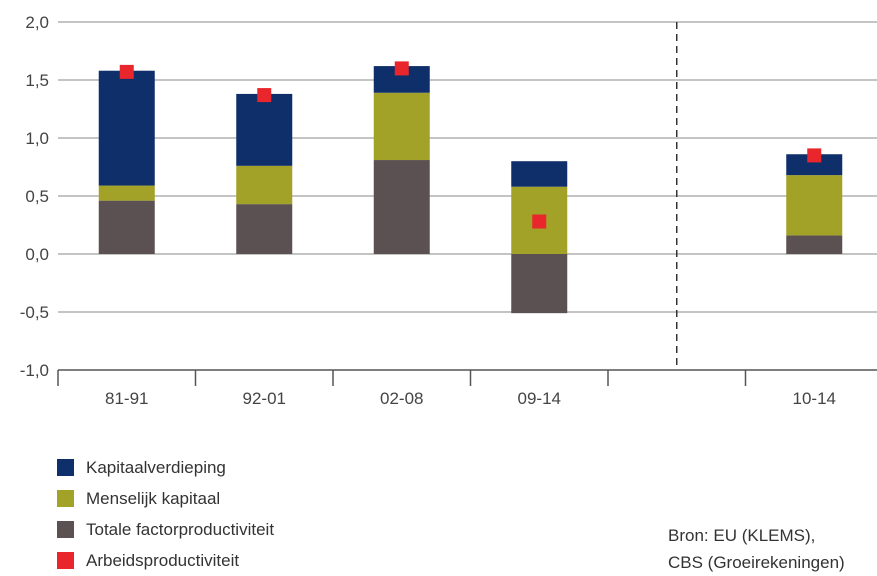  What do you see at coordinates (34, 370) in the screenshot?
I see `y-tick-label: -1,0` at bounding box center [34, 370].